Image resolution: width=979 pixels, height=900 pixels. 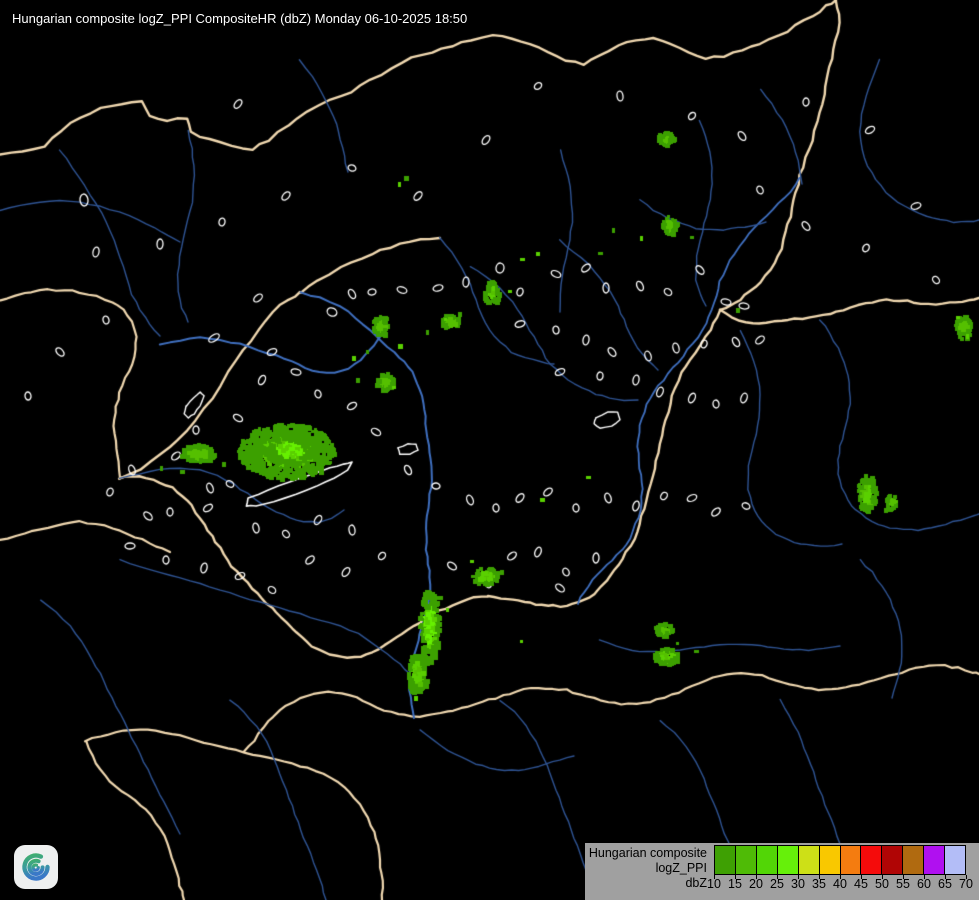 I want to click on legend-tick-45: 45, so click(x=861, y=884).